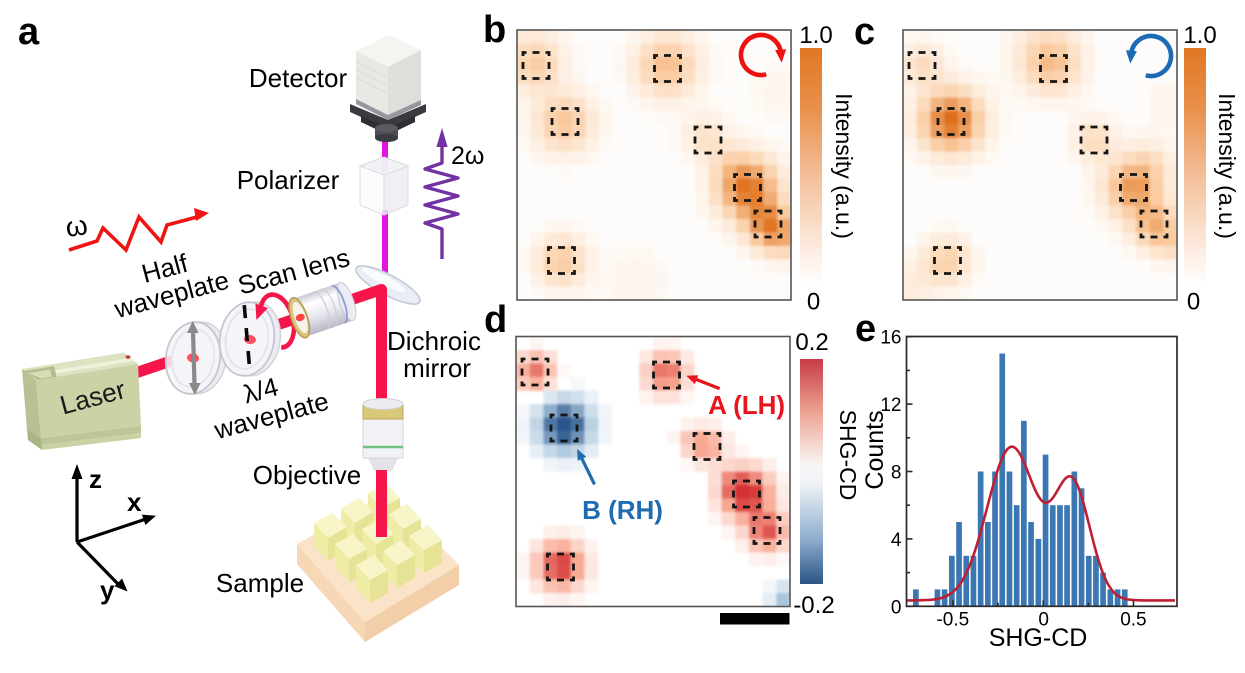 This screenshot has width=1245, height=673. Describe the element at coordinates (875, 449) in the screenshot. I see `svg-text: Counts` at that location.